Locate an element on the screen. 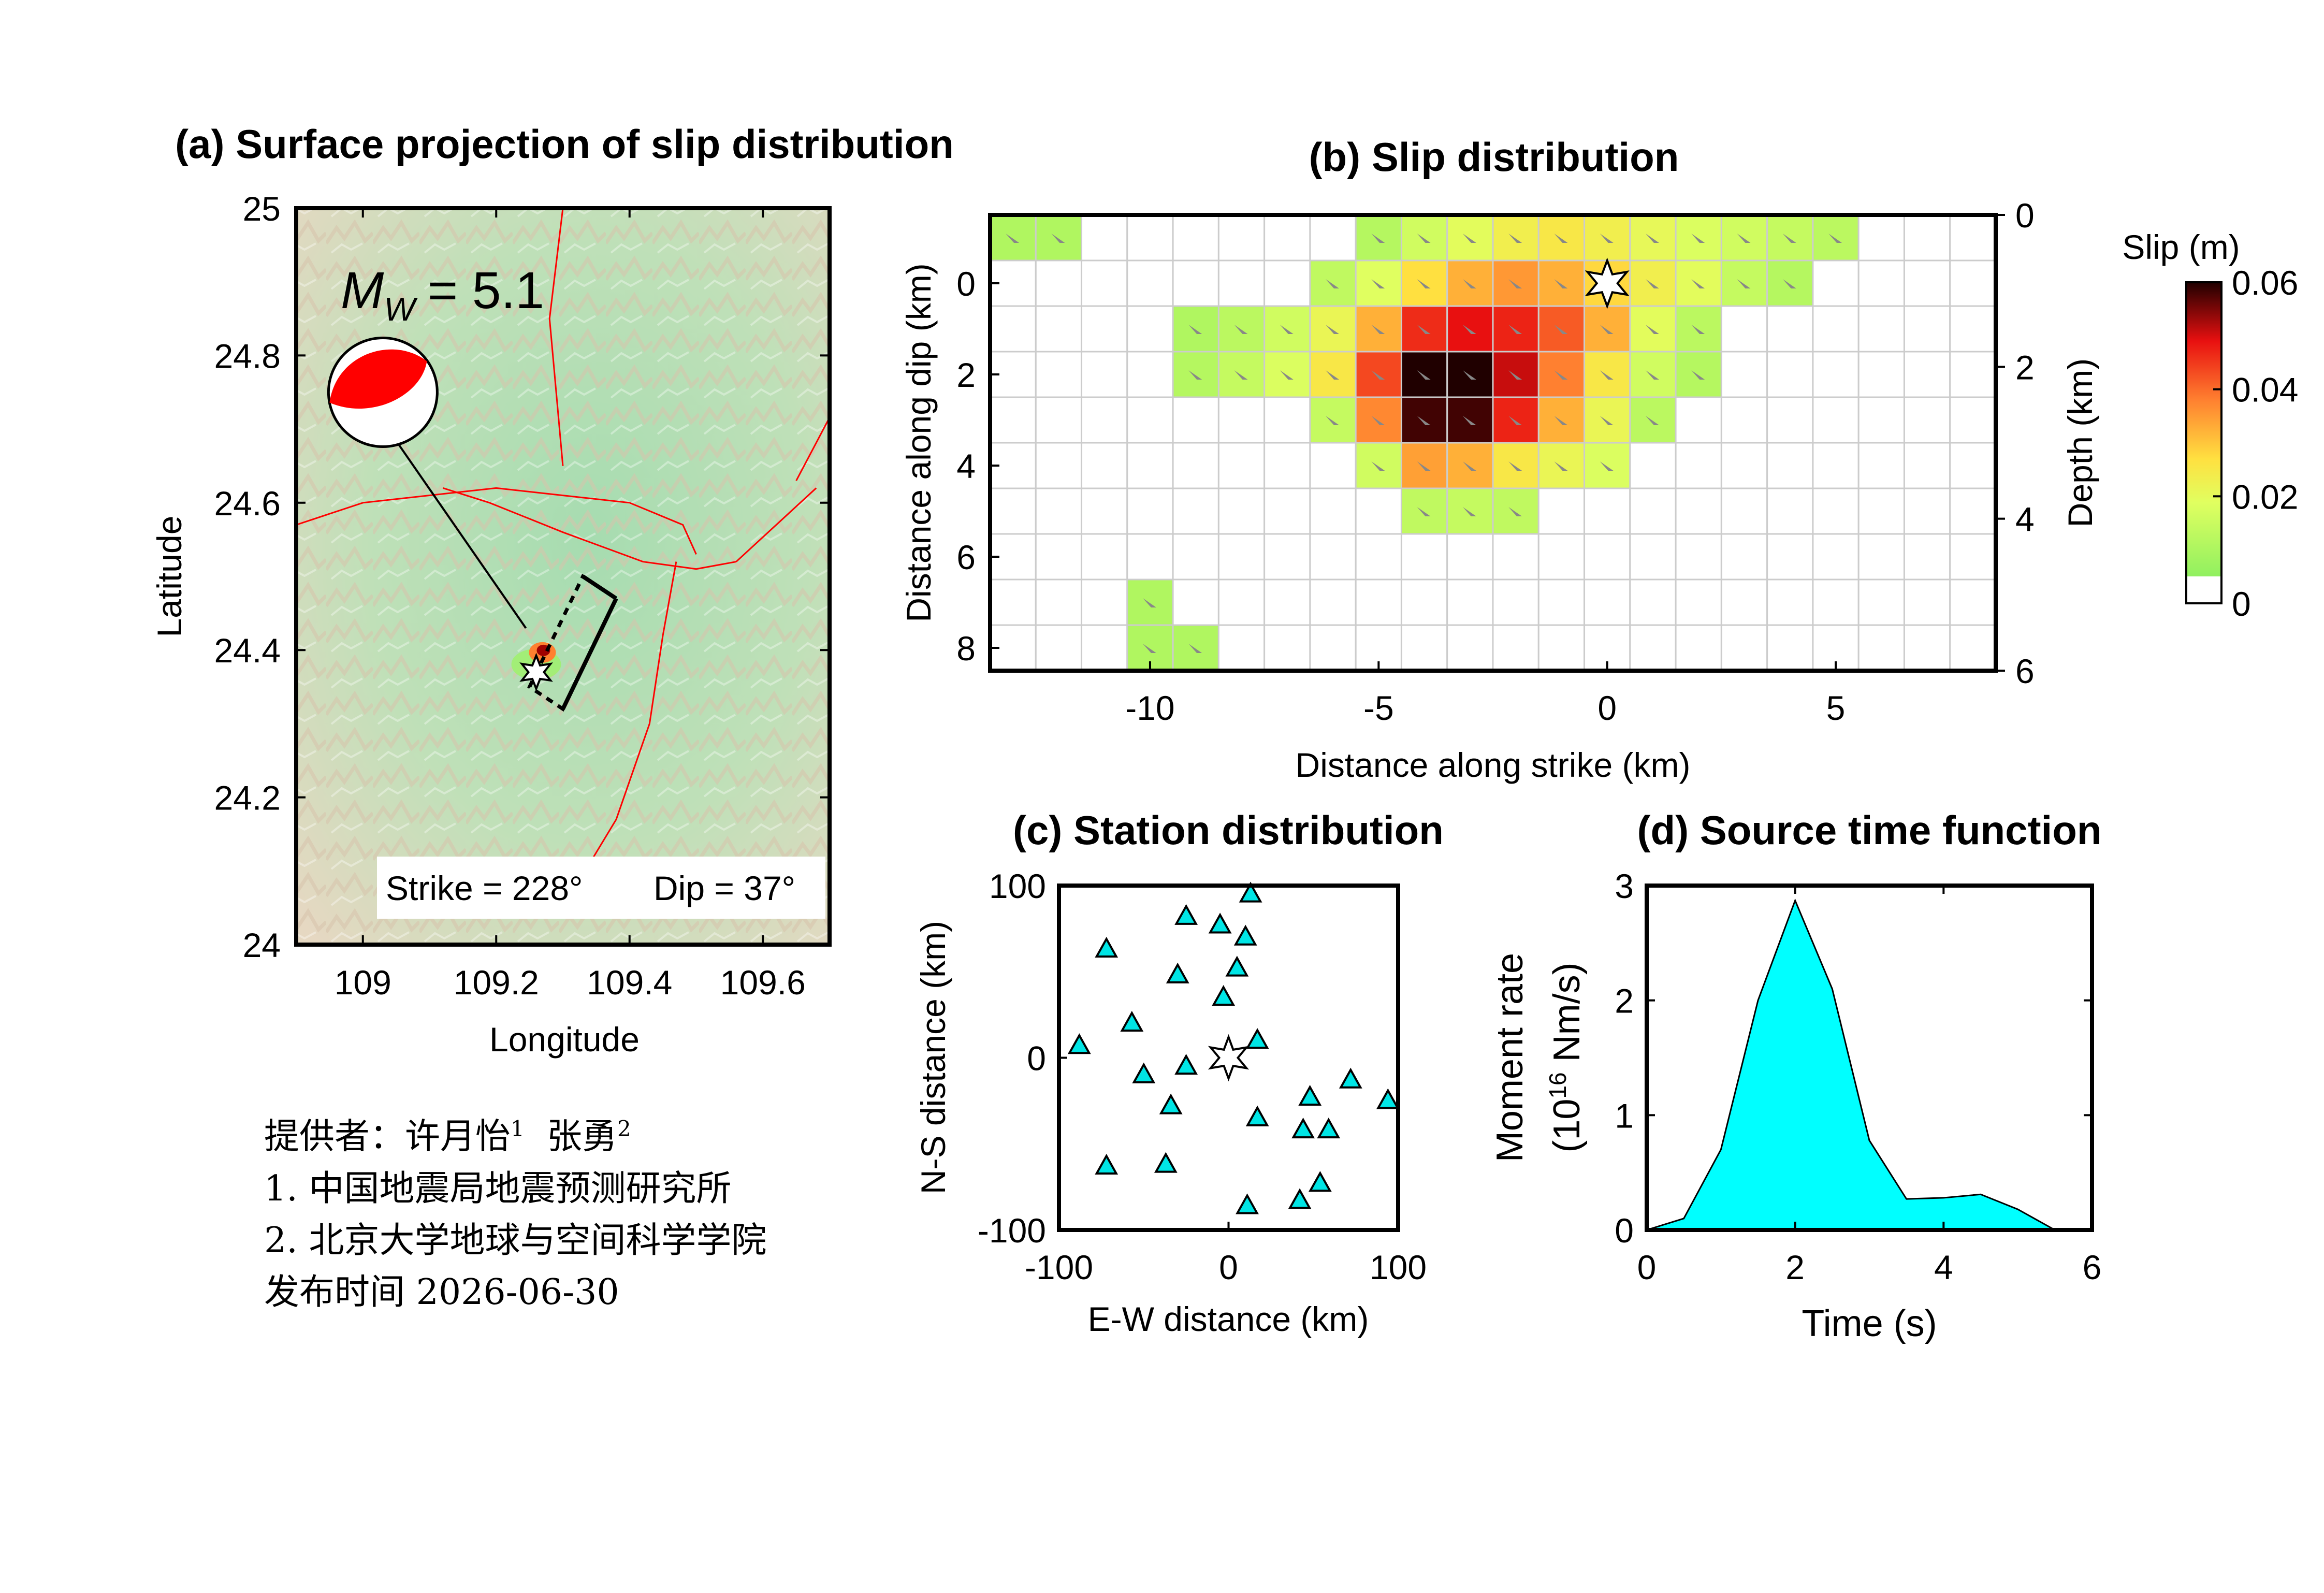 The image size is (2324, 1593). station-x-tick-label: 100 is located at coordinates (1398, 1267).